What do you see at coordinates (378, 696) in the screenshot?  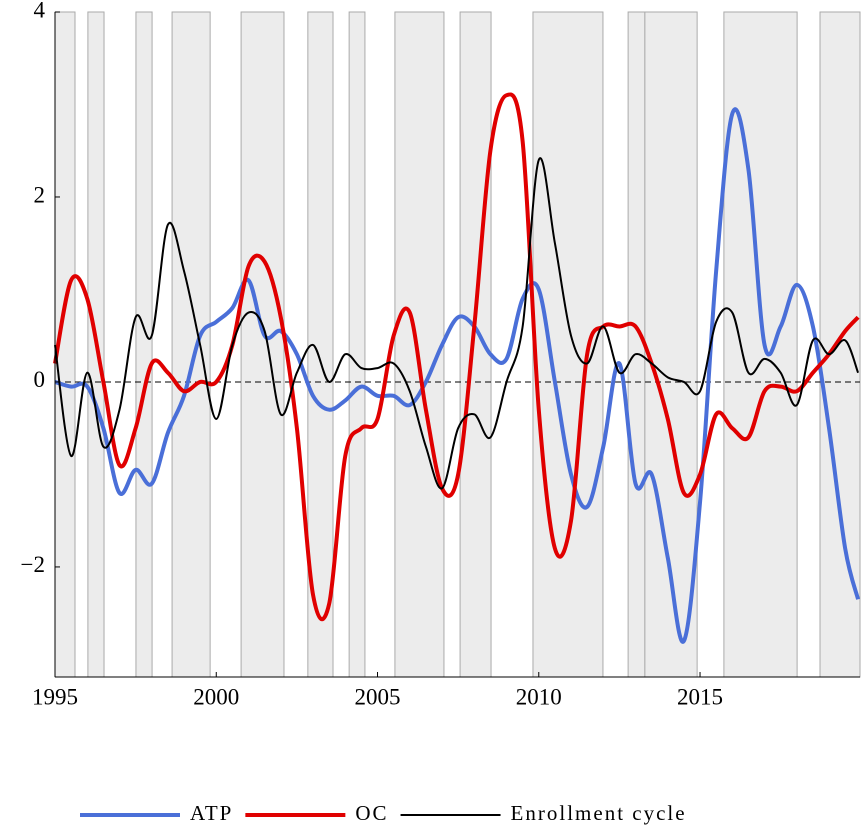 I see `x-tick-label: 2005` at bounding box center [378, 696].